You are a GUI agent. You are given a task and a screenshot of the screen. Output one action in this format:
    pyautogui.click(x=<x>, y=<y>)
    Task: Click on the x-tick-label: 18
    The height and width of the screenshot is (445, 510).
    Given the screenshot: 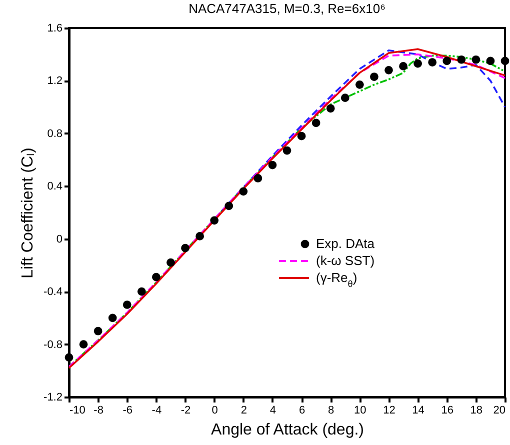 What is the action you would take?
    pyautogui.click(x=476, y=410)
    